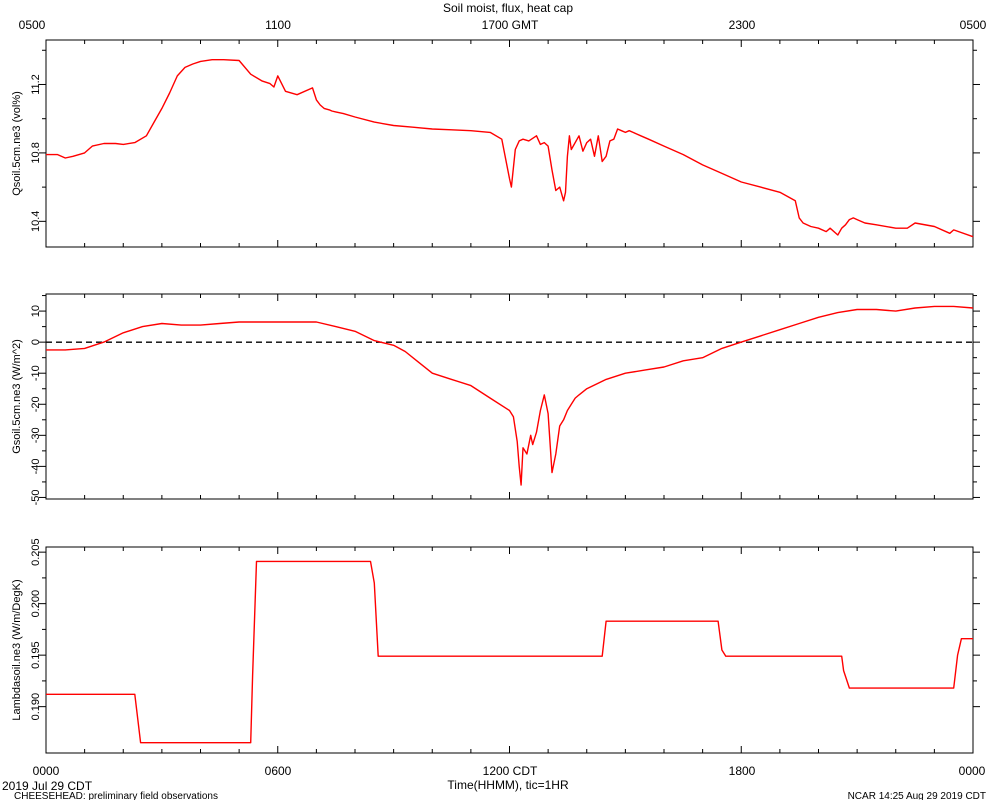 The width and height of the screenshot is (1000, 800). Describe the element at coordinates (36, 629) in the screenshot. I see `y-tick-labels: 0.190 0.195 0.200 0.205` at that location.